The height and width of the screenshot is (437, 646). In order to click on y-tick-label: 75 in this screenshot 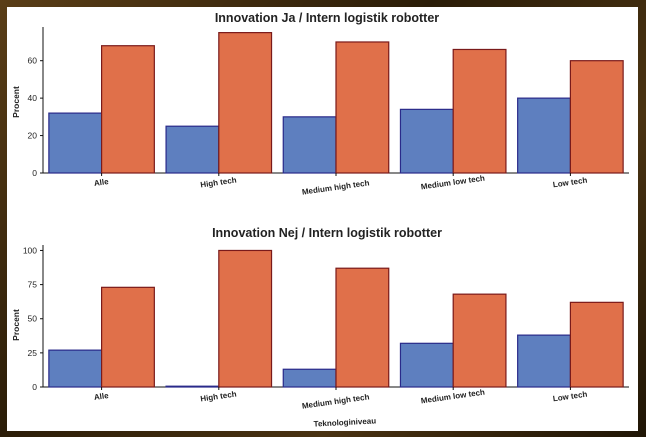, I will do `click(33, 285)`.